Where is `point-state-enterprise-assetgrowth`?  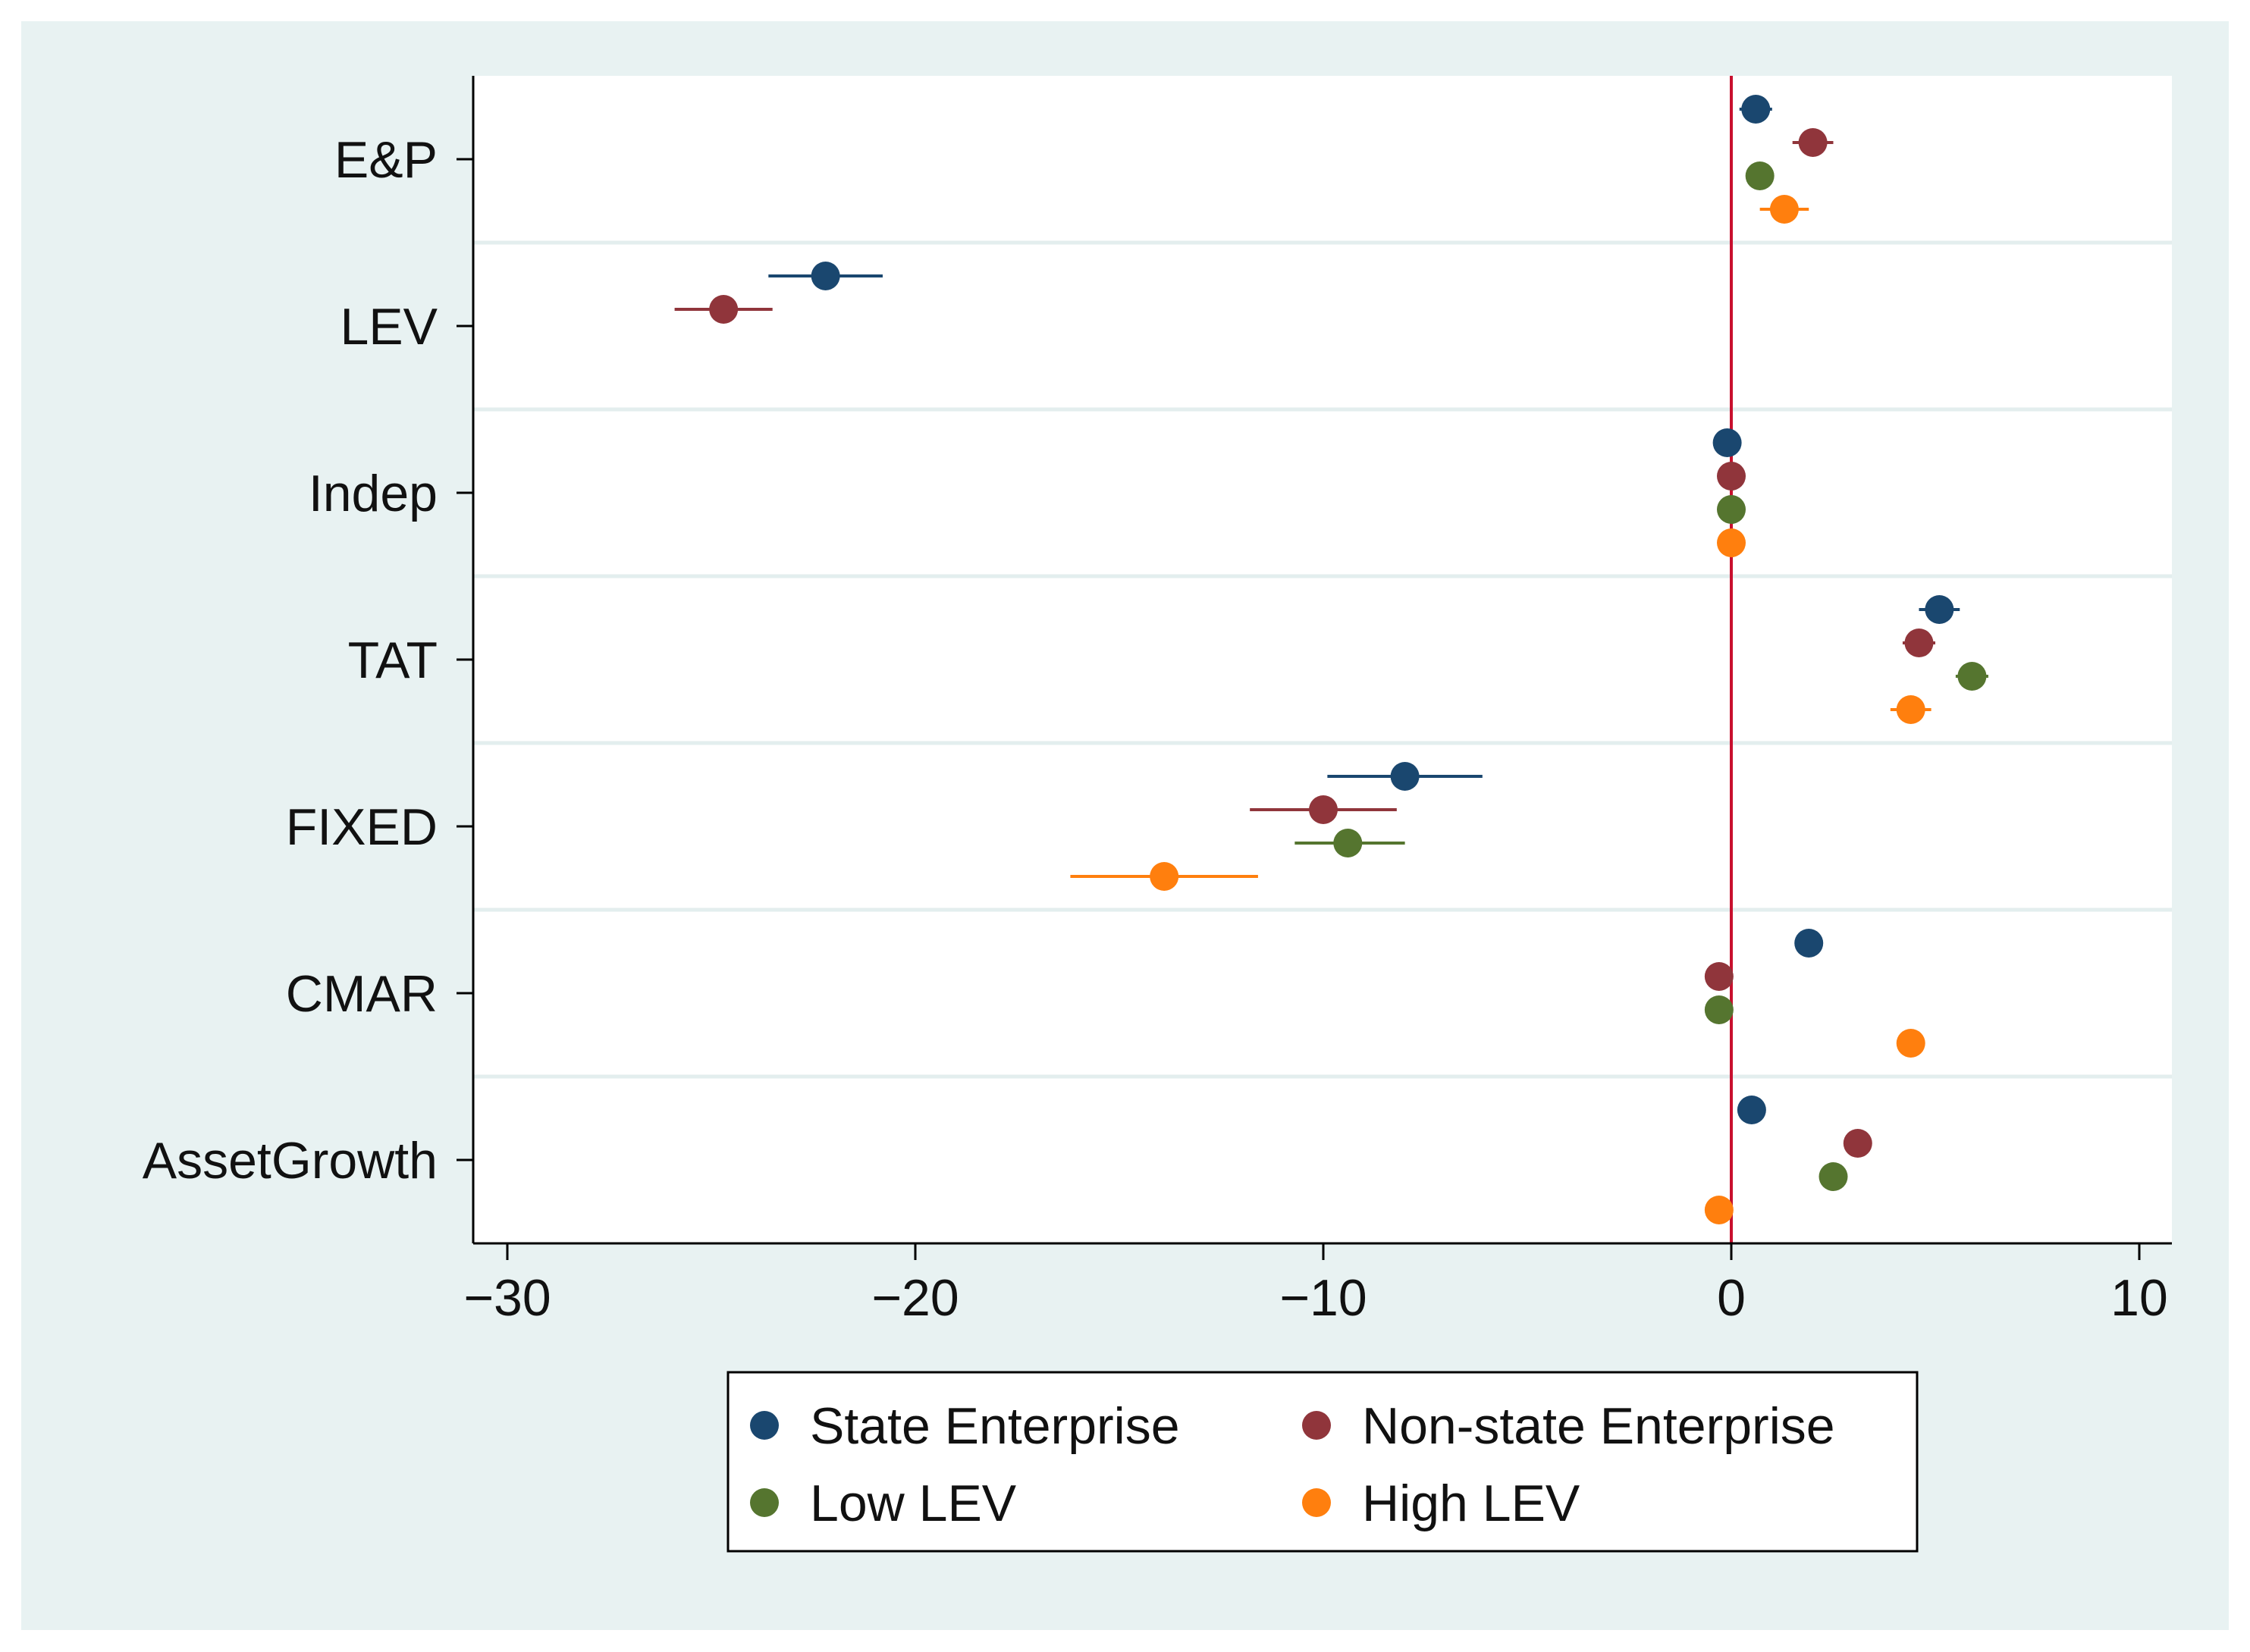 point-state-enterprise-assetgrowth is located at coordinates (1751, 1110).